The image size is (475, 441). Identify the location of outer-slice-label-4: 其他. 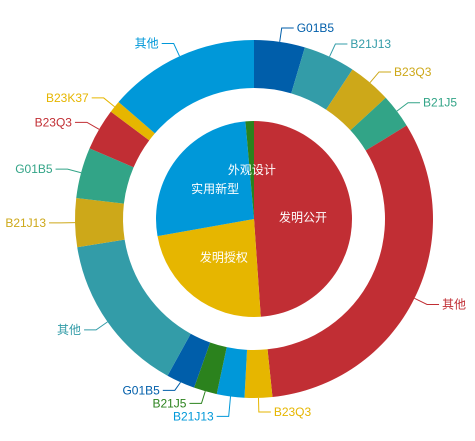
(454, 304).